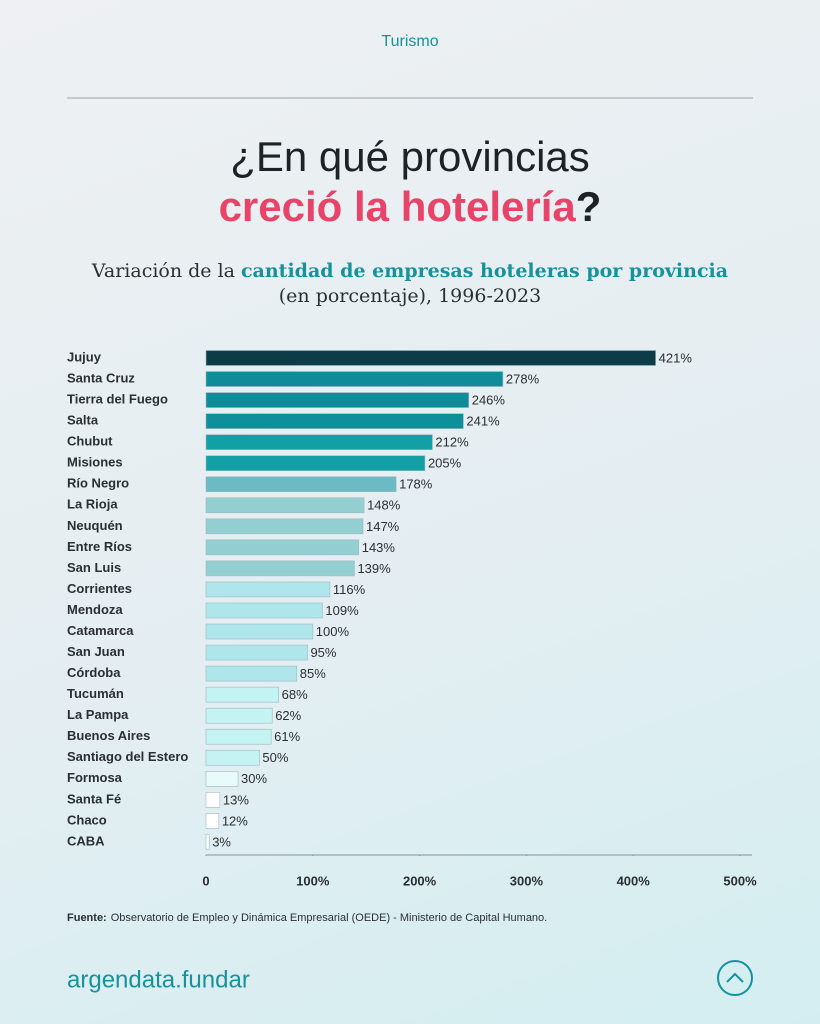 The height and width of the screenshot is (1024, 820). I want to click on header: Turismo, so click(409, 41).